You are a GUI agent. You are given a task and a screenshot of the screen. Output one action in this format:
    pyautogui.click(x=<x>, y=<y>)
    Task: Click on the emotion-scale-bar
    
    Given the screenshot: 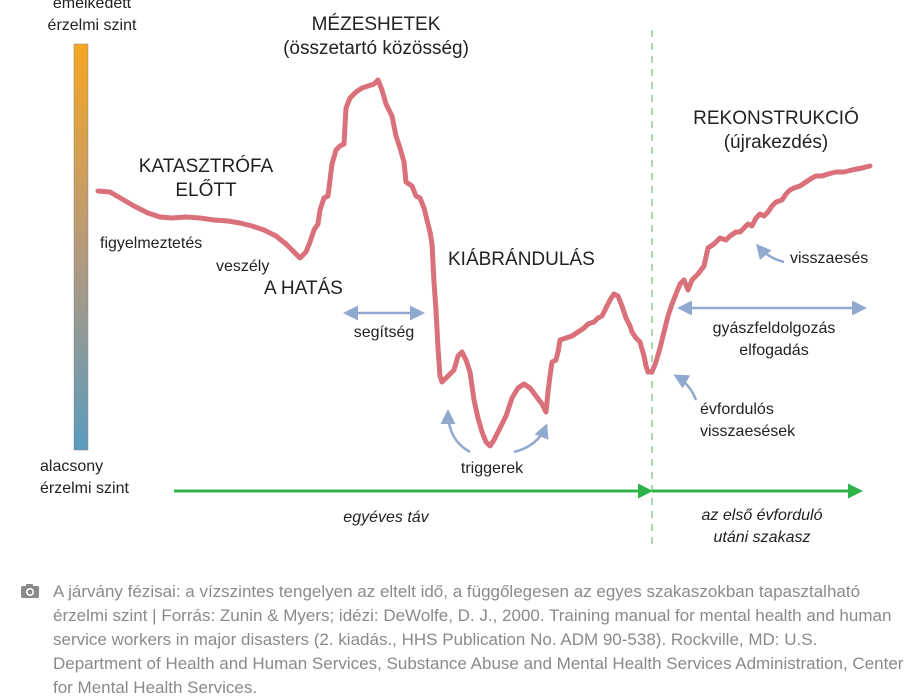 What is the action you would take?
    pyautogui.click(x=81, y=247)
    